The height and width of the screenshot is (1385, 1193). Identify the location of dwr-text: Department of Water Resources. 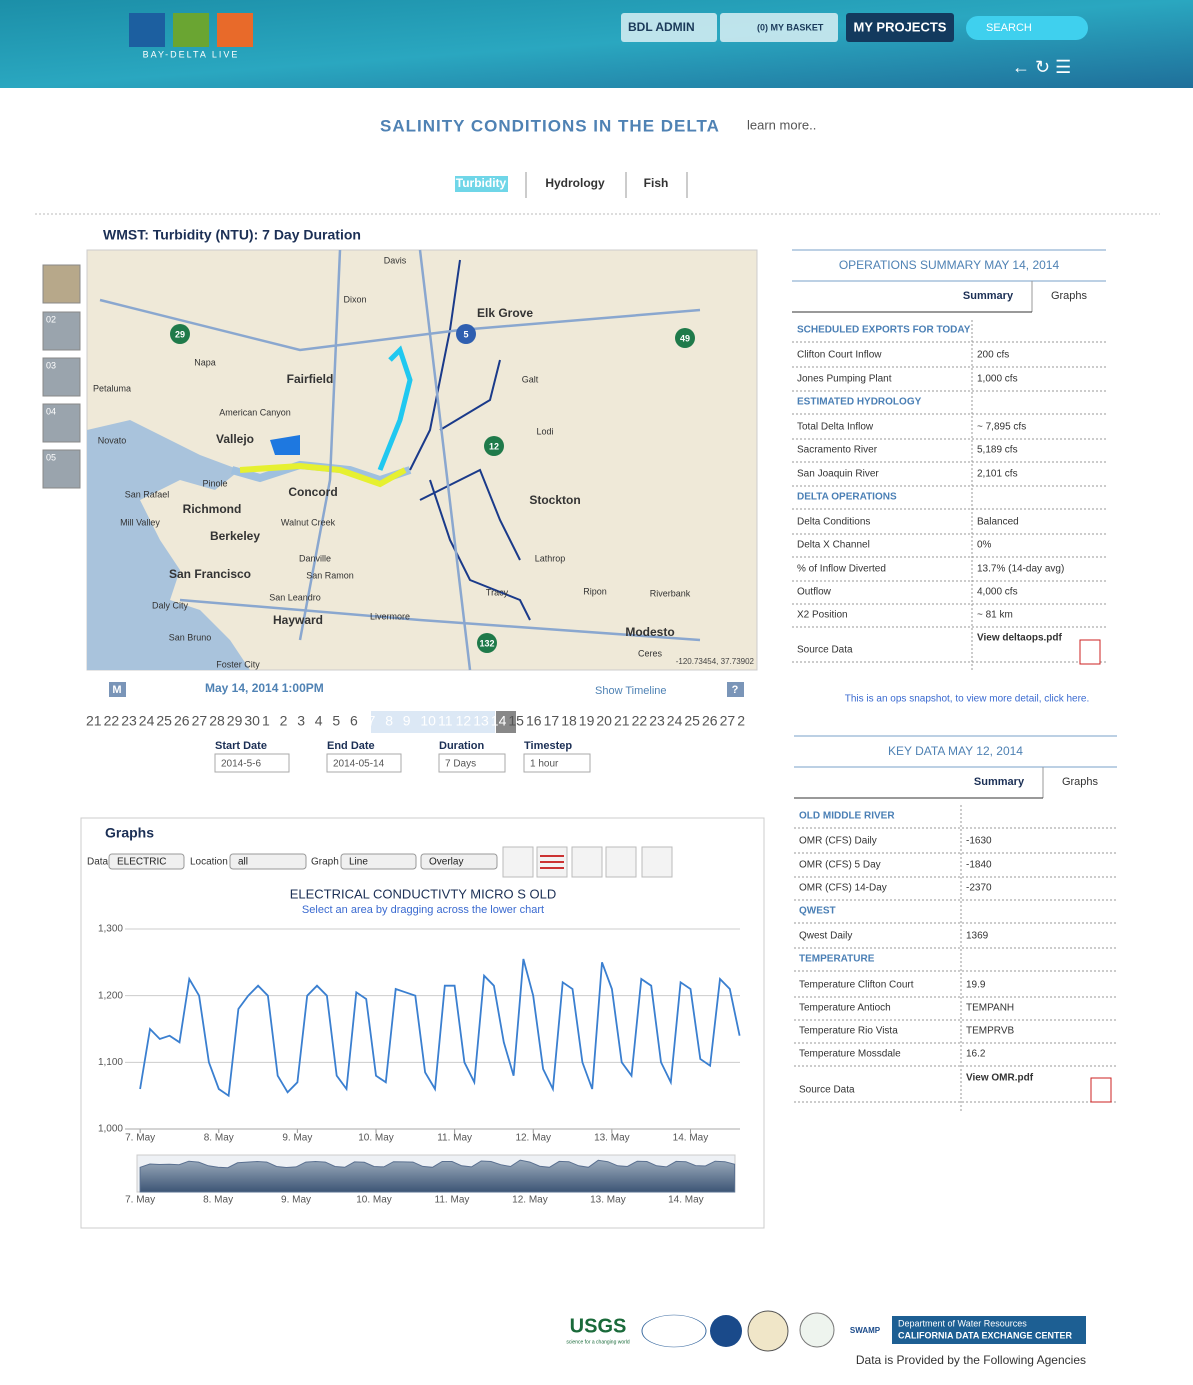
(962, 1323).